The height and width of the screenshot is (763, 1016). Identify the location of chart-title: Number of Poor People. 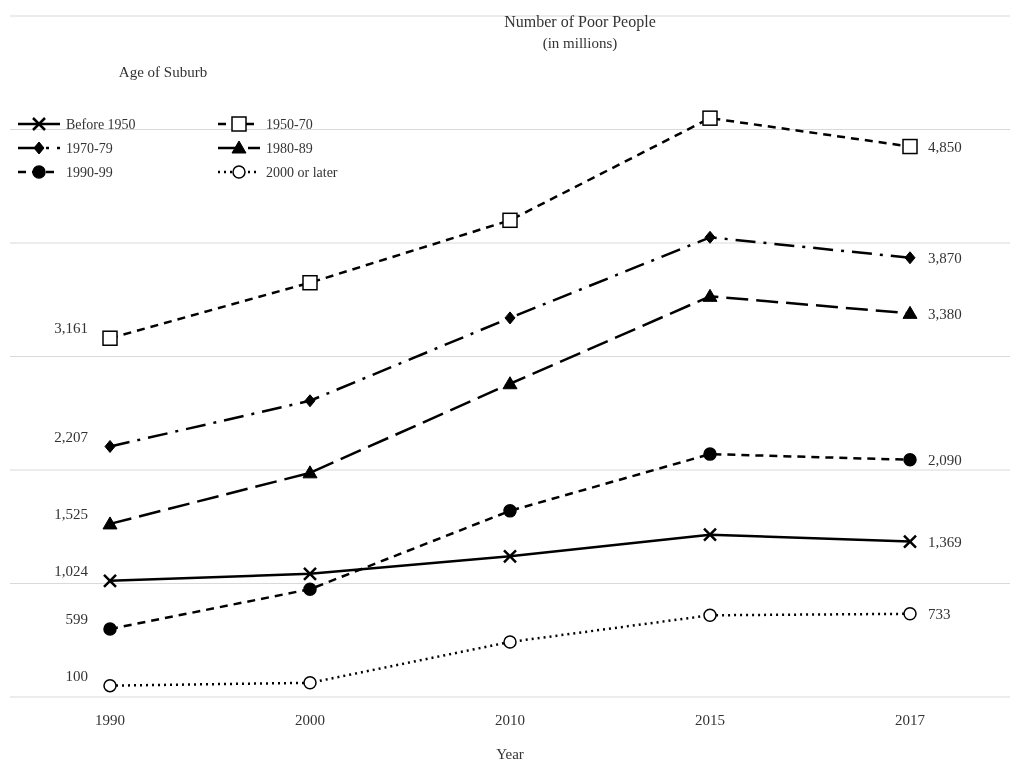
(580, 22).